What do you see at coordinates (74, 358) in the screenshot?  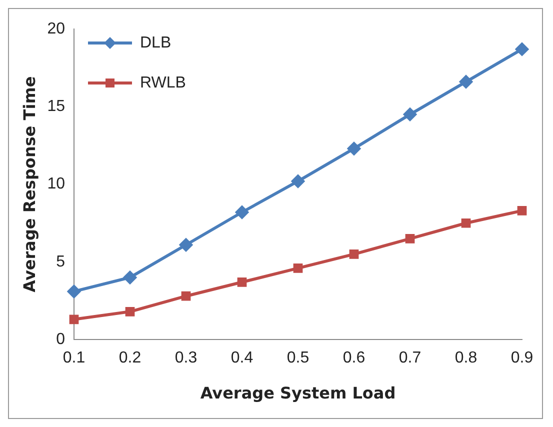 I see `x-tick-label: 0.1` at bounding box center [74, 358].